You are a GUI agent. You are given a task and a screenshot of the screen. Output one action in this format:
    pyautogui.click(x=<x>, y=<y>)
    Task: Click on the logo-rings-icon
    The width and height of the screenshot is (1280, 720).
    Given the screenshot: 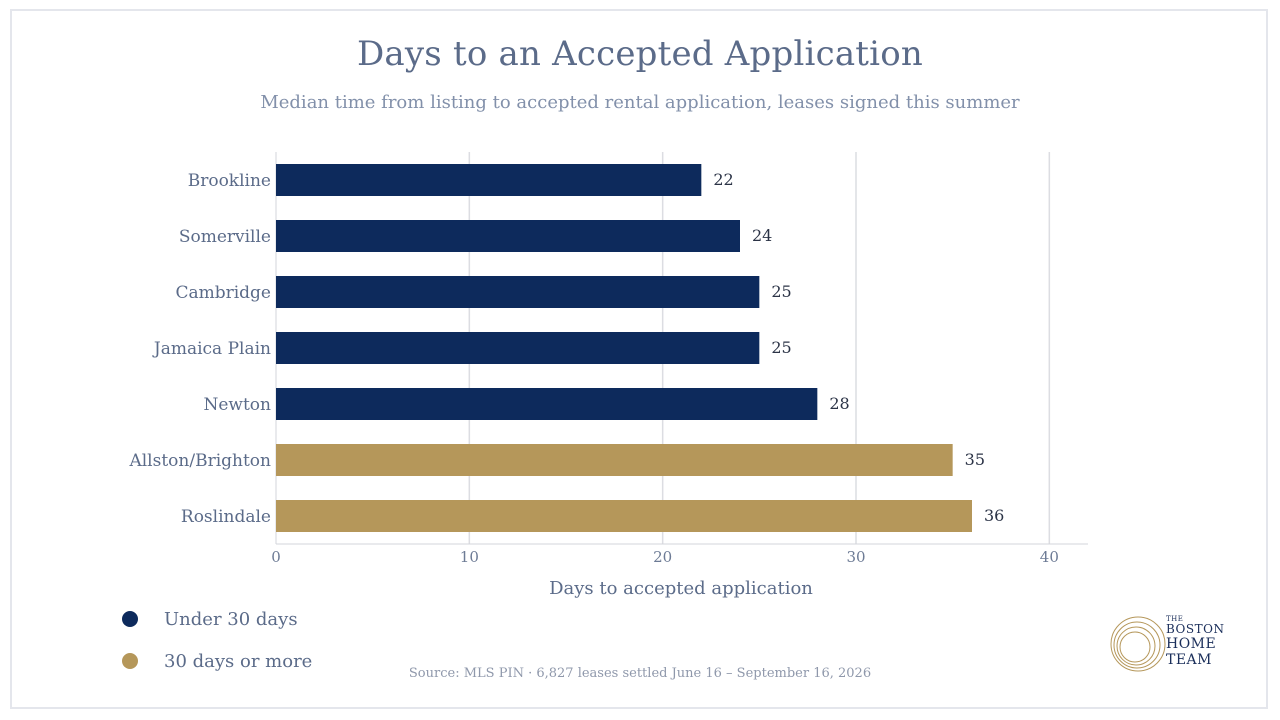 What is the action you would take?
    pyautogui.click(x=1138, y=644)
    